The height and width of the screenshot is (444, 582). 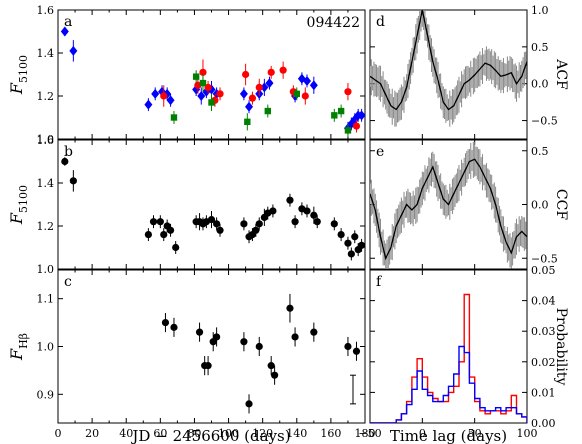 I want to click on y-axis-label-f: Probability, so click(x=561, y=347).